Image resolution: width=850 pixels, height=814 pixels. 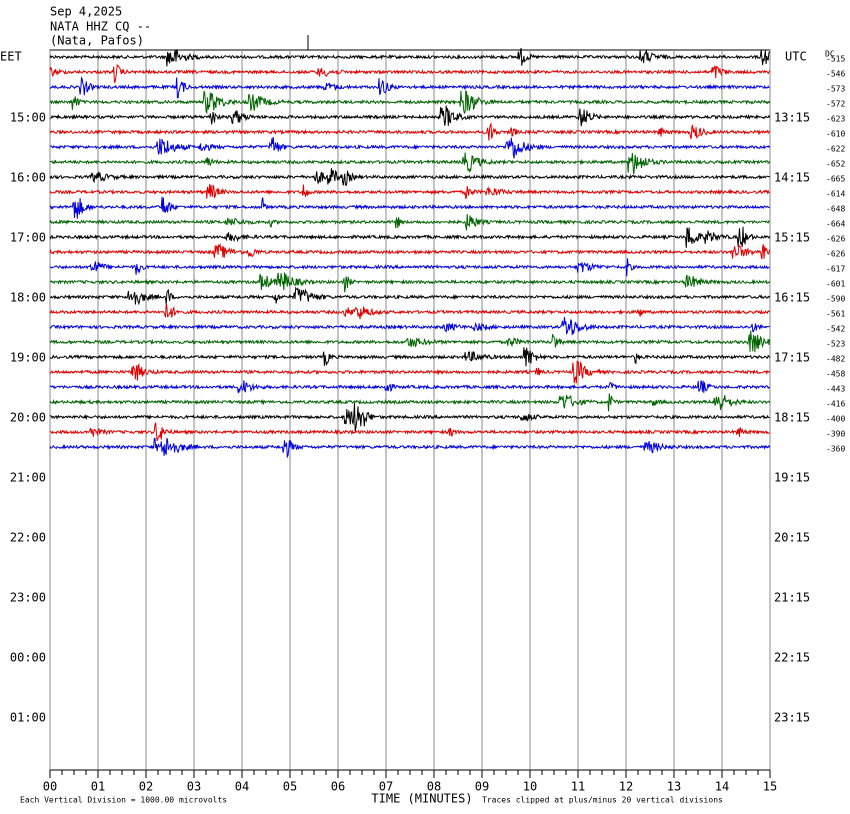 I want to click on right-hour-label: 14:15, so click(x=792, y=178).